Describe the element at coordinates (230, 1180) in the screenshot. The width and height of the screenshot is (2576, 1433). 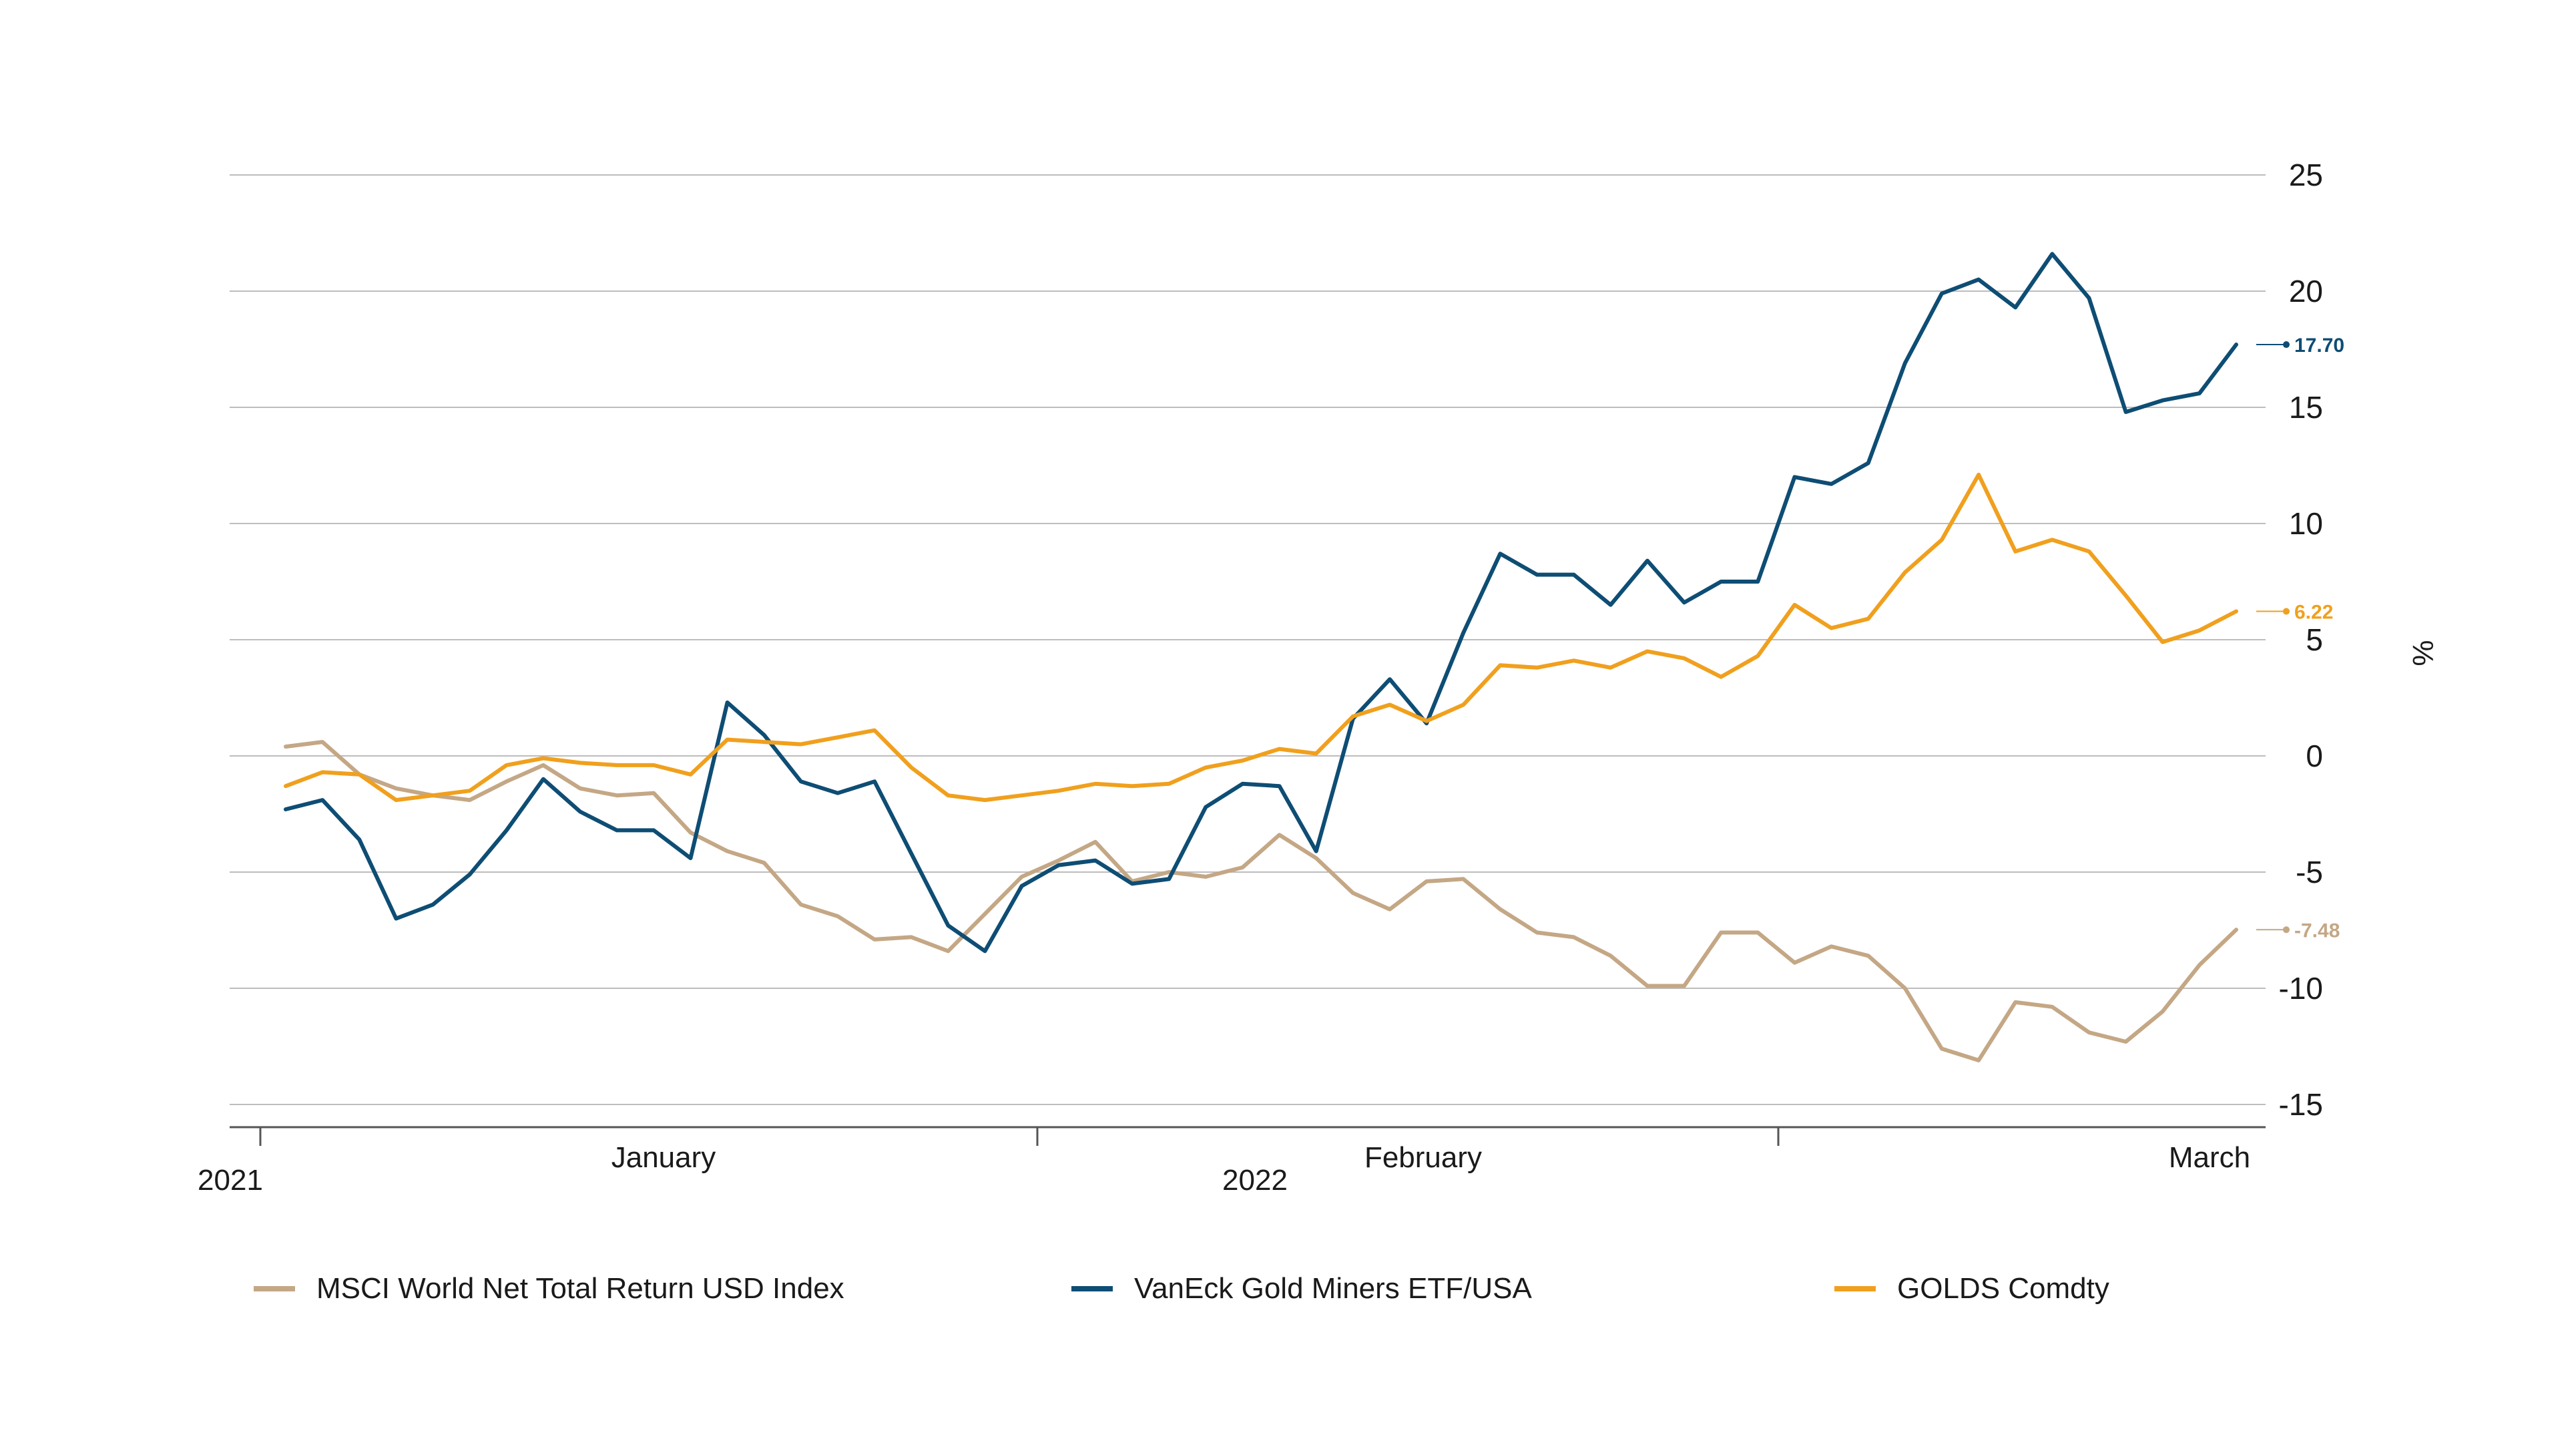
I see `x-year-label-2021: 2021` at that location.